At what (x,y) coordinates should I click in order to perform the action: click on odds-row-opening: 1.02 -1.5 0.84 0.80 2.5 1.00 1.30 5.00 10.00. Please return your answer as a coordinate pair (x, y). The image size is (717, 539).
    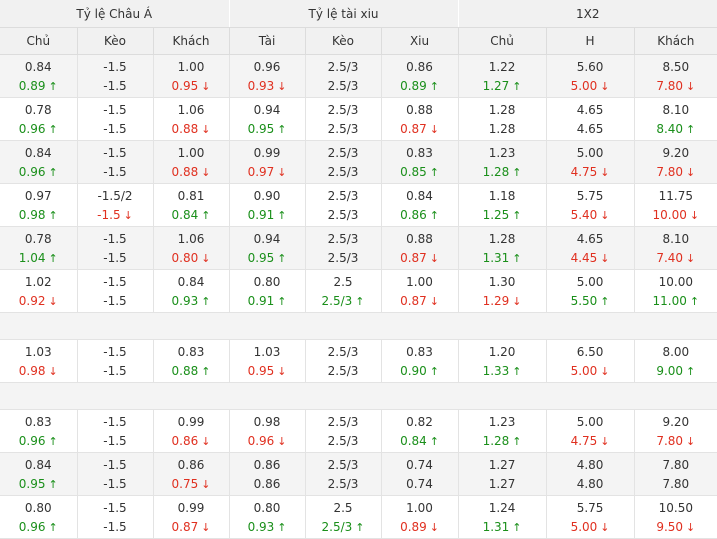
    Looking at the image, I should click on (358, 280).